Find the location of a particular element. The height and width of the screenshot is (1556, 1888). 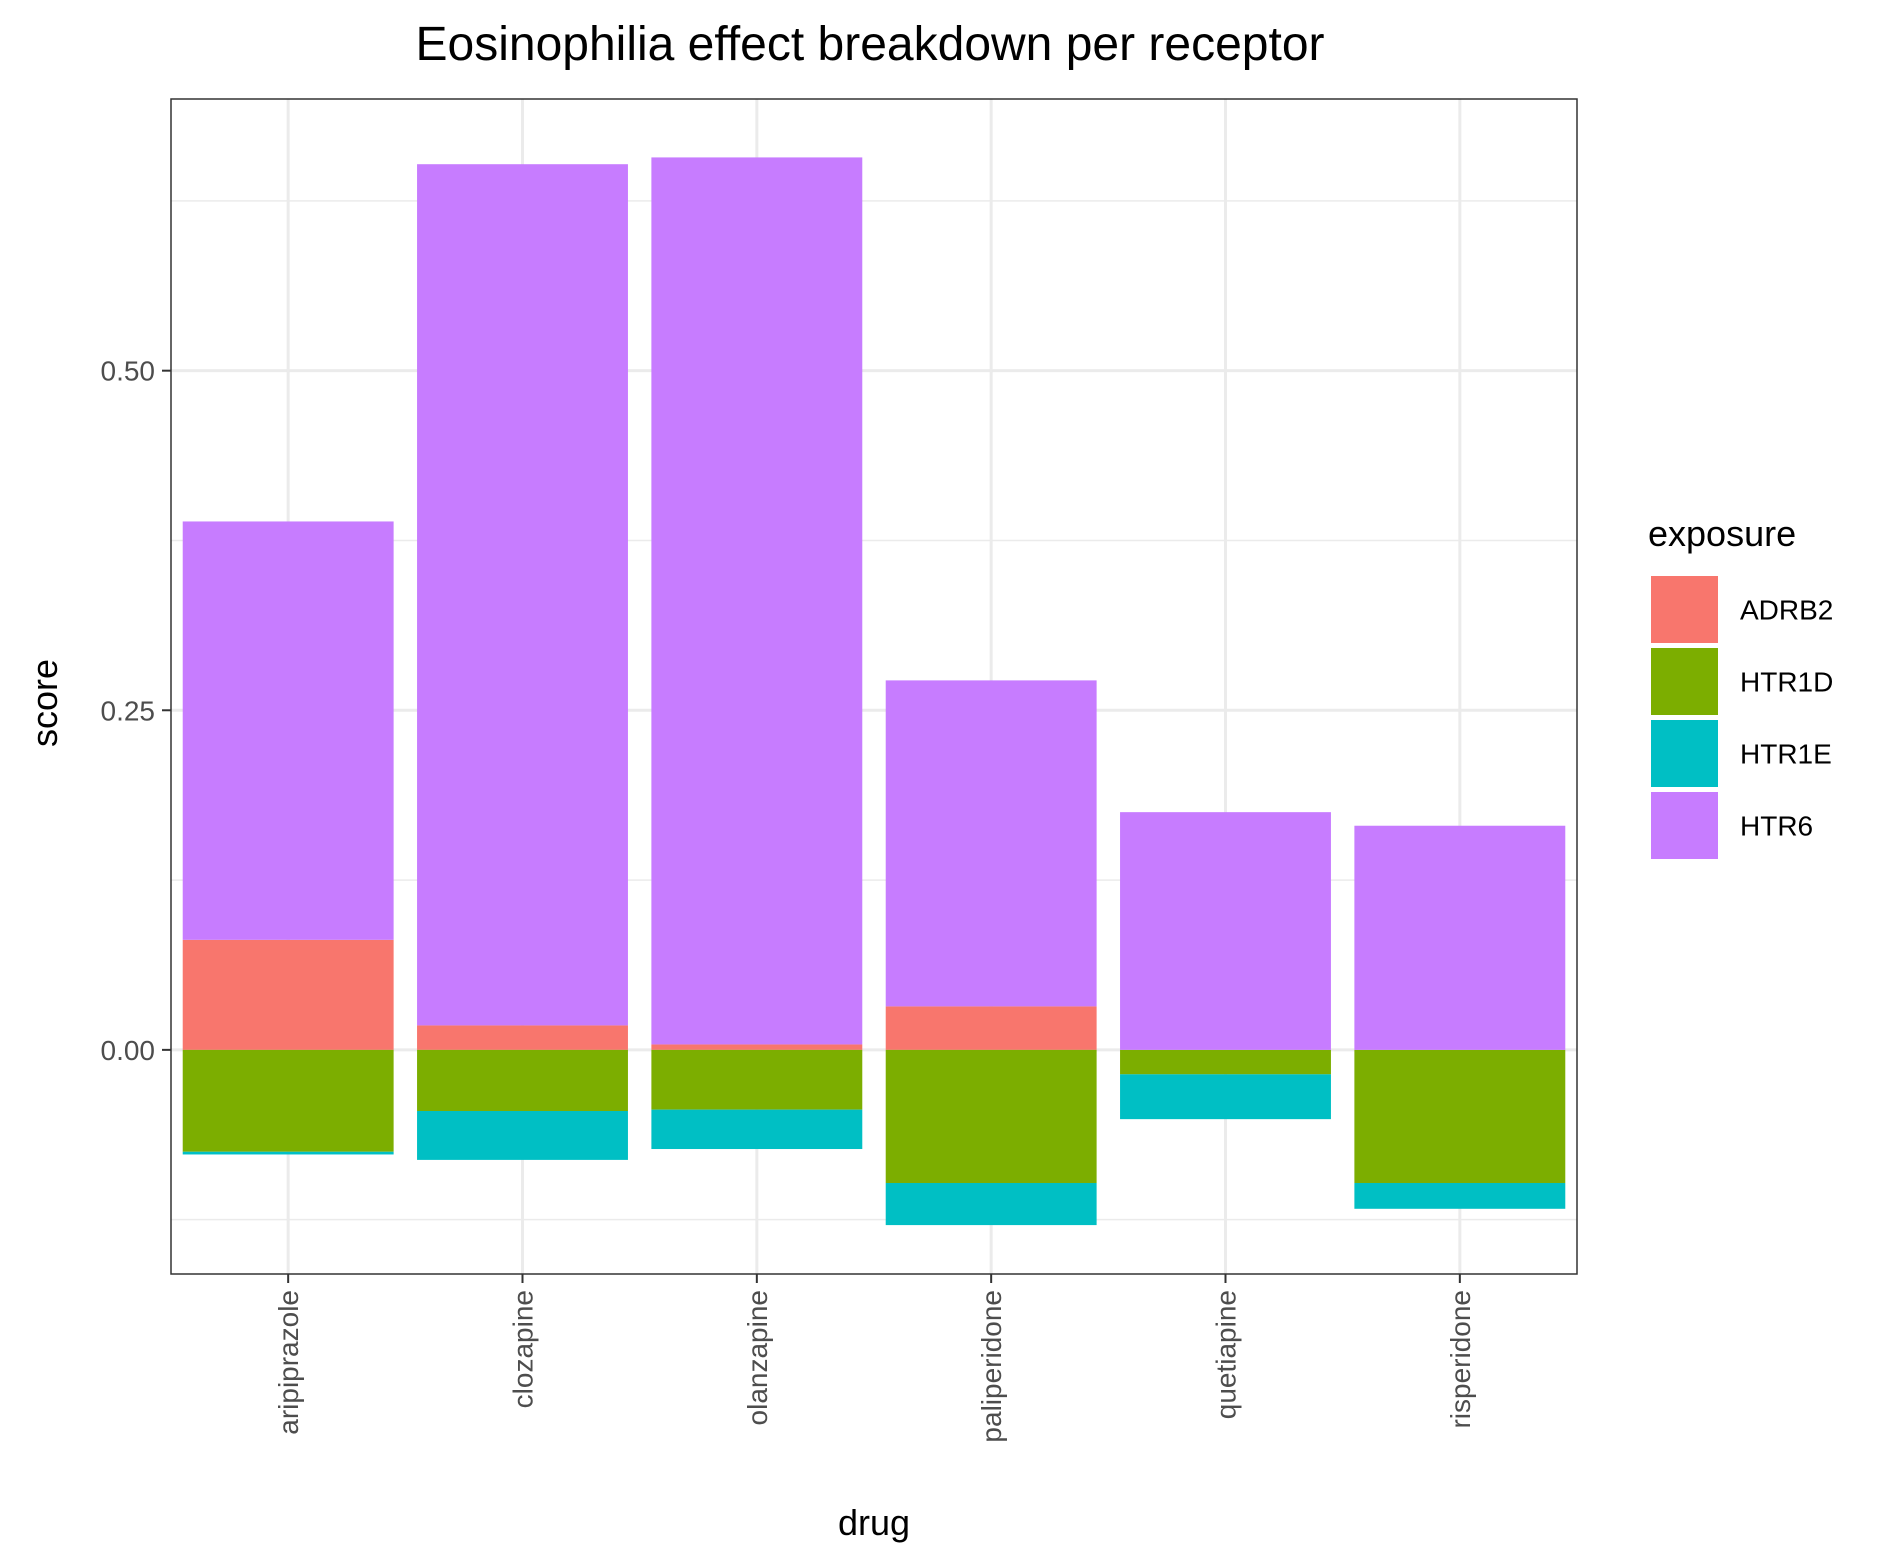

bar-segment-aripiprazole-adrb2 is located at coordinates (288, 994).